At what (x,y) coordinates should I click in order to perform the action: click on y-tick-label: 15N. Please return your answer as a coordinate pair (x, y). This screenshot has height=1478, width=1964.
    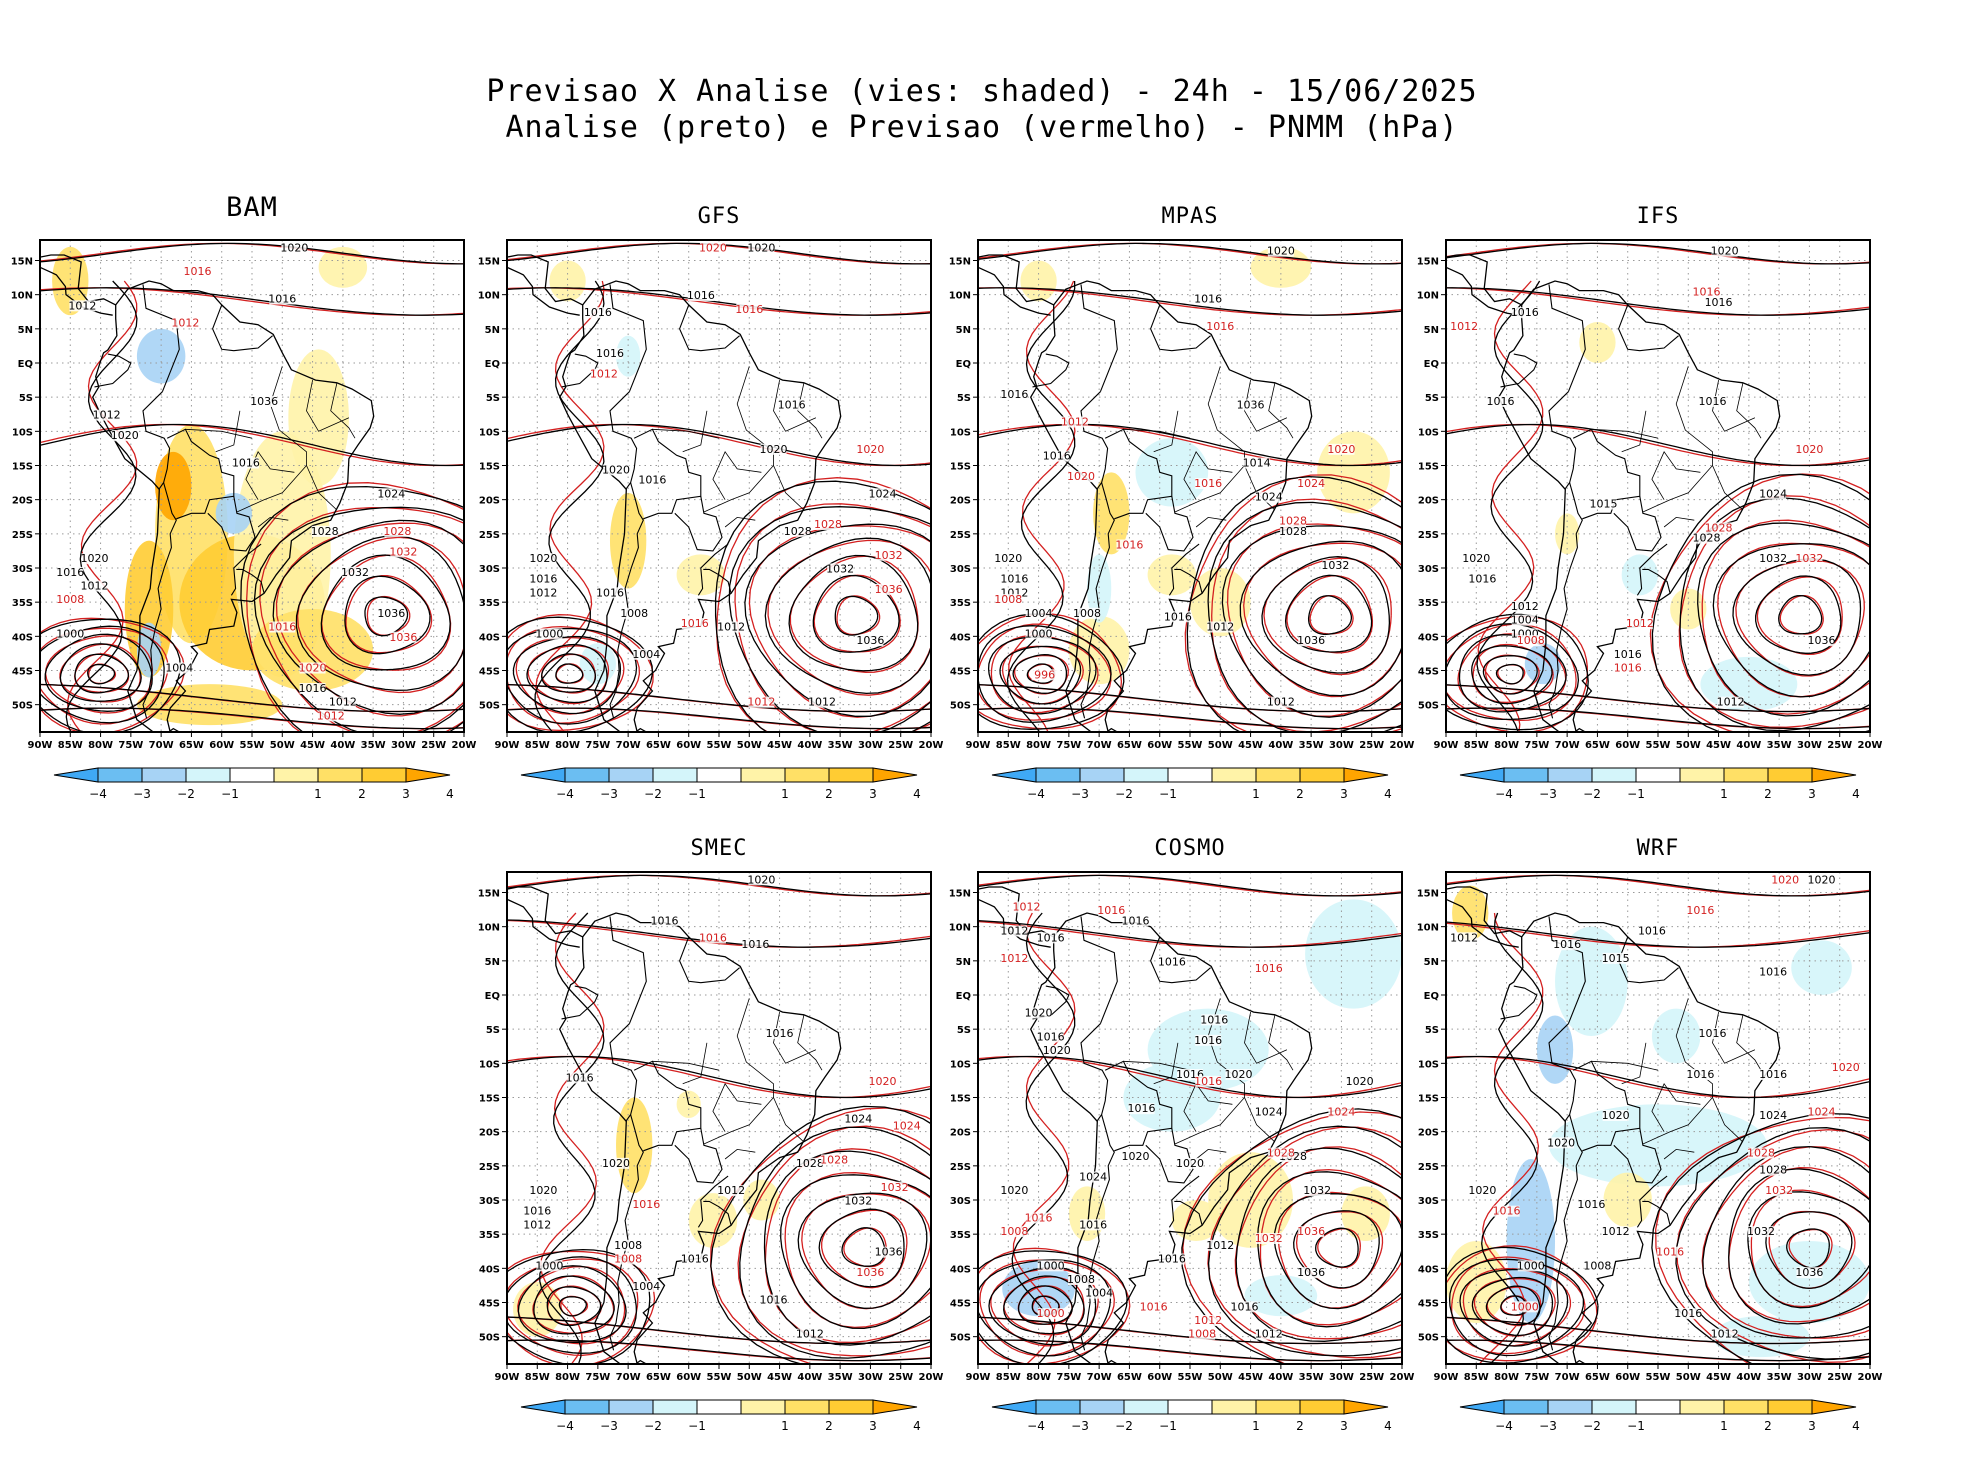
    Looking at the image, I should click on (1428, 894).